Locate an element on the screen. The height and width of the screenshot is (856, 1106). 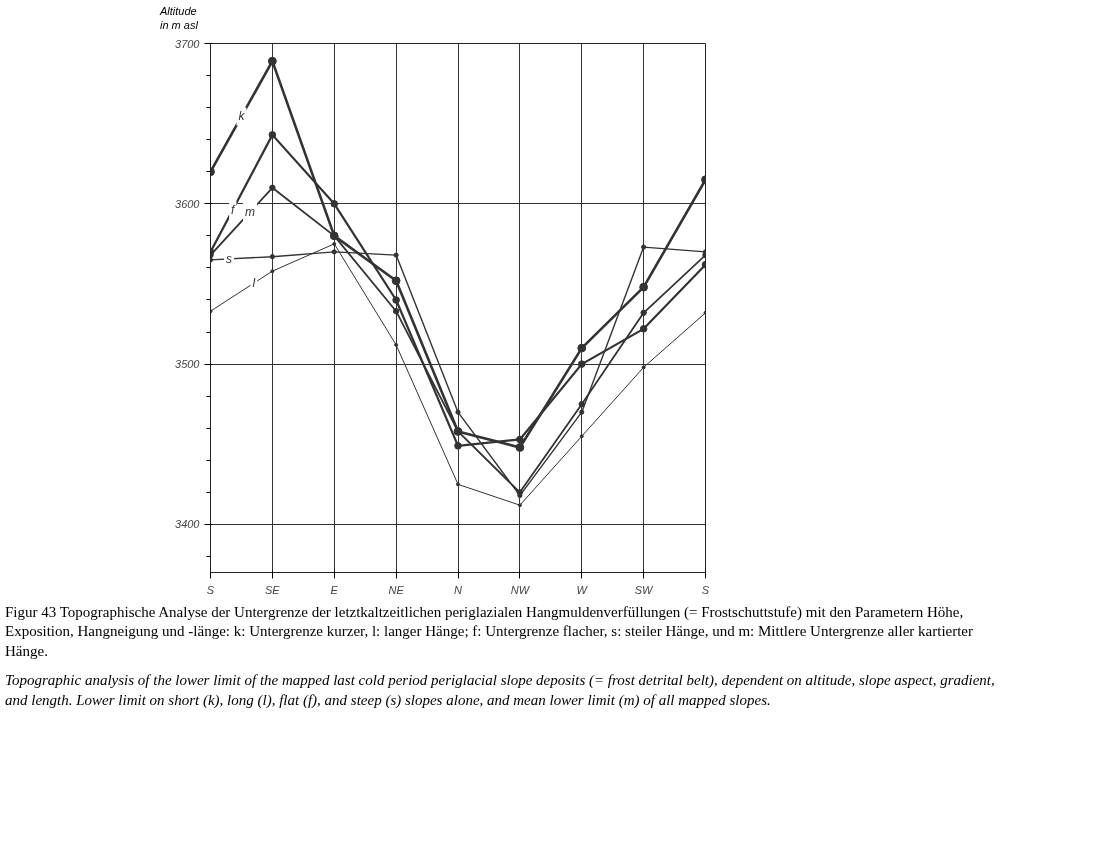
y-tick-label: 3600 is located at coordinates (188, 203).